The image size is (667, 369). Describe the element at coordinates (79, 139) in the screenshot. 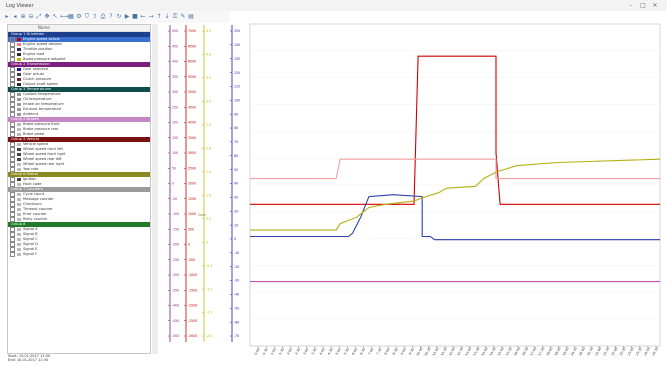

I see `group-header: Group 5 Vehicle` at that location.